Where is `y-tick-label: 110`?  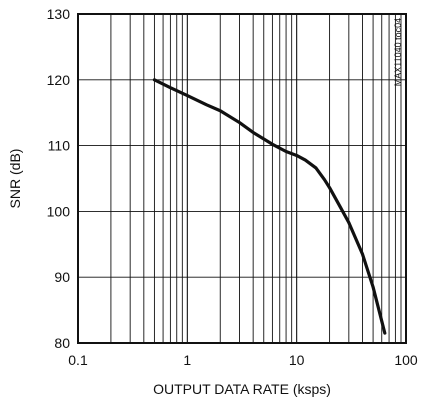 y-tick-label: 110 is located at coordinates (59, 146).